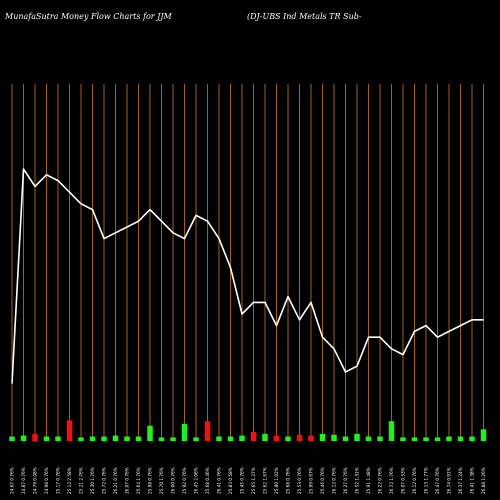 The height and width of the screenshot is (500, 500). I want to click on x-tick-label: 25.45 0.76%, so click(242, 480).